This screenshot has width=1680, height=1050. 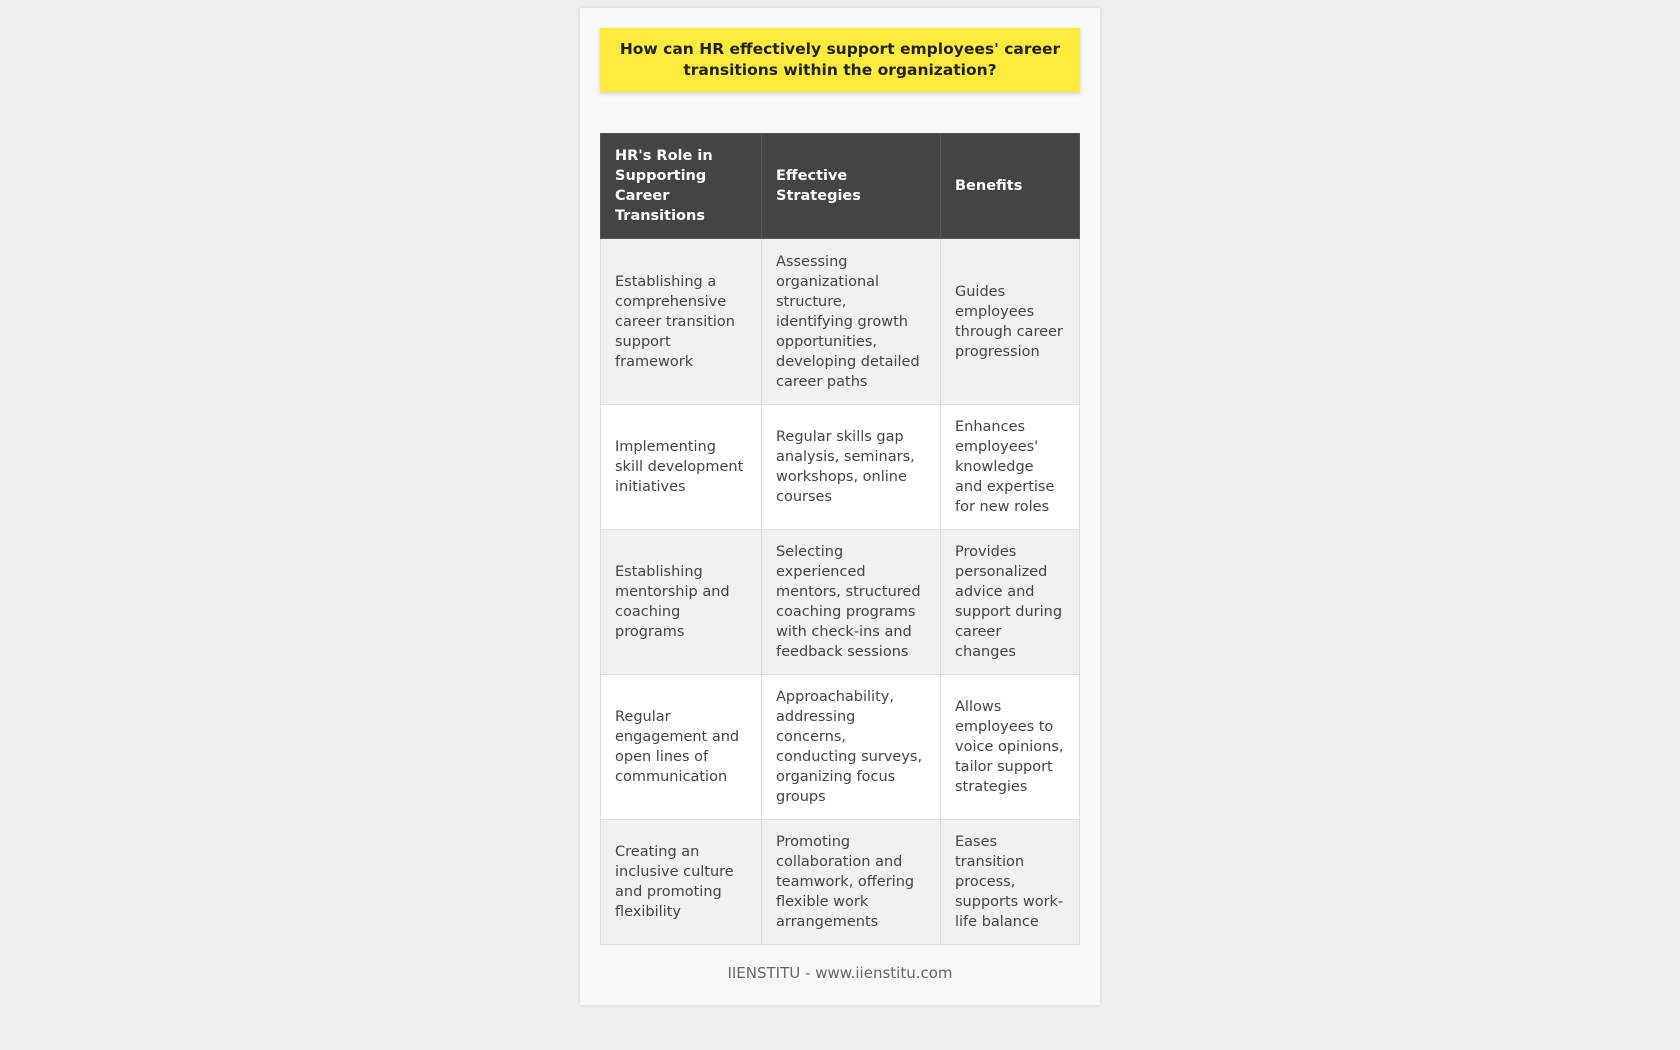 What do you see at coordinates (851, 186) in the screenshot?
I see `column-header-strategies: Effective Strategies` at bounding box center [851, 186].